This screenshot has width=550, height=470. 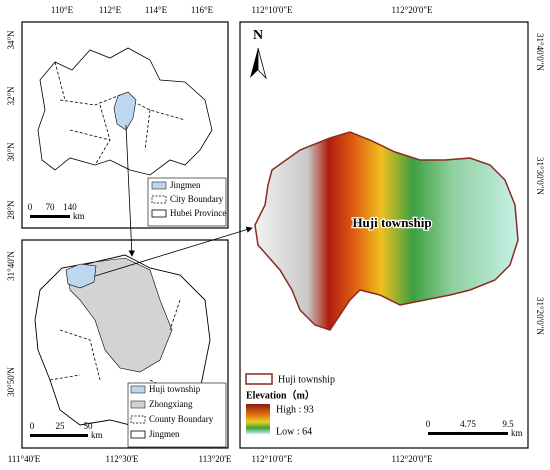 I want to click on tick-label: 112°E, so click(x=110, y=10).